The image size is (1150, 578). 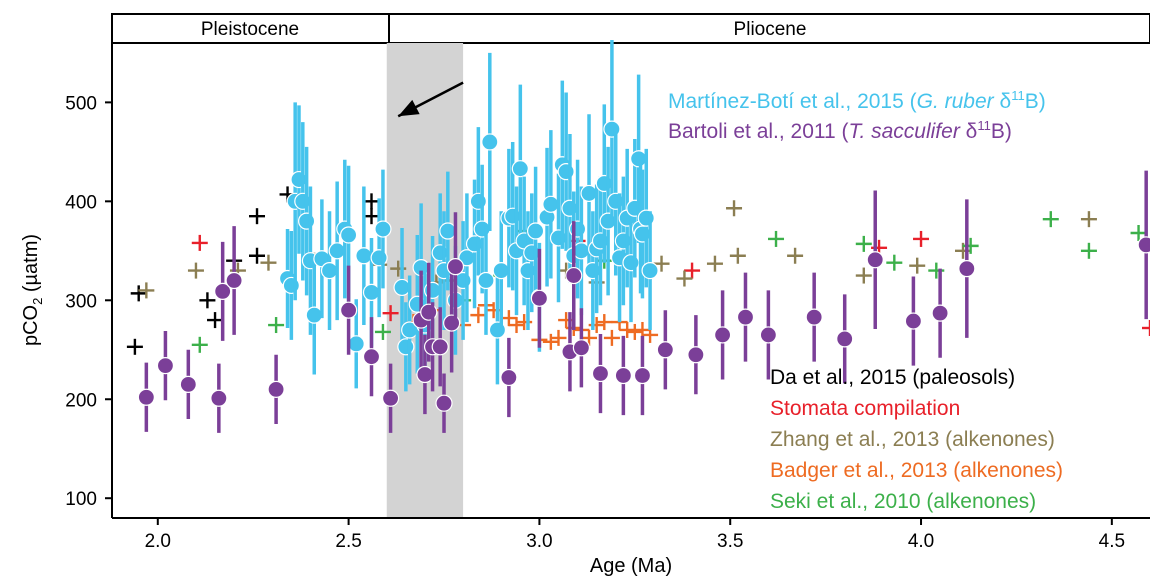 I want to click on y-tick-label: 400, so click(x=81, y=202).